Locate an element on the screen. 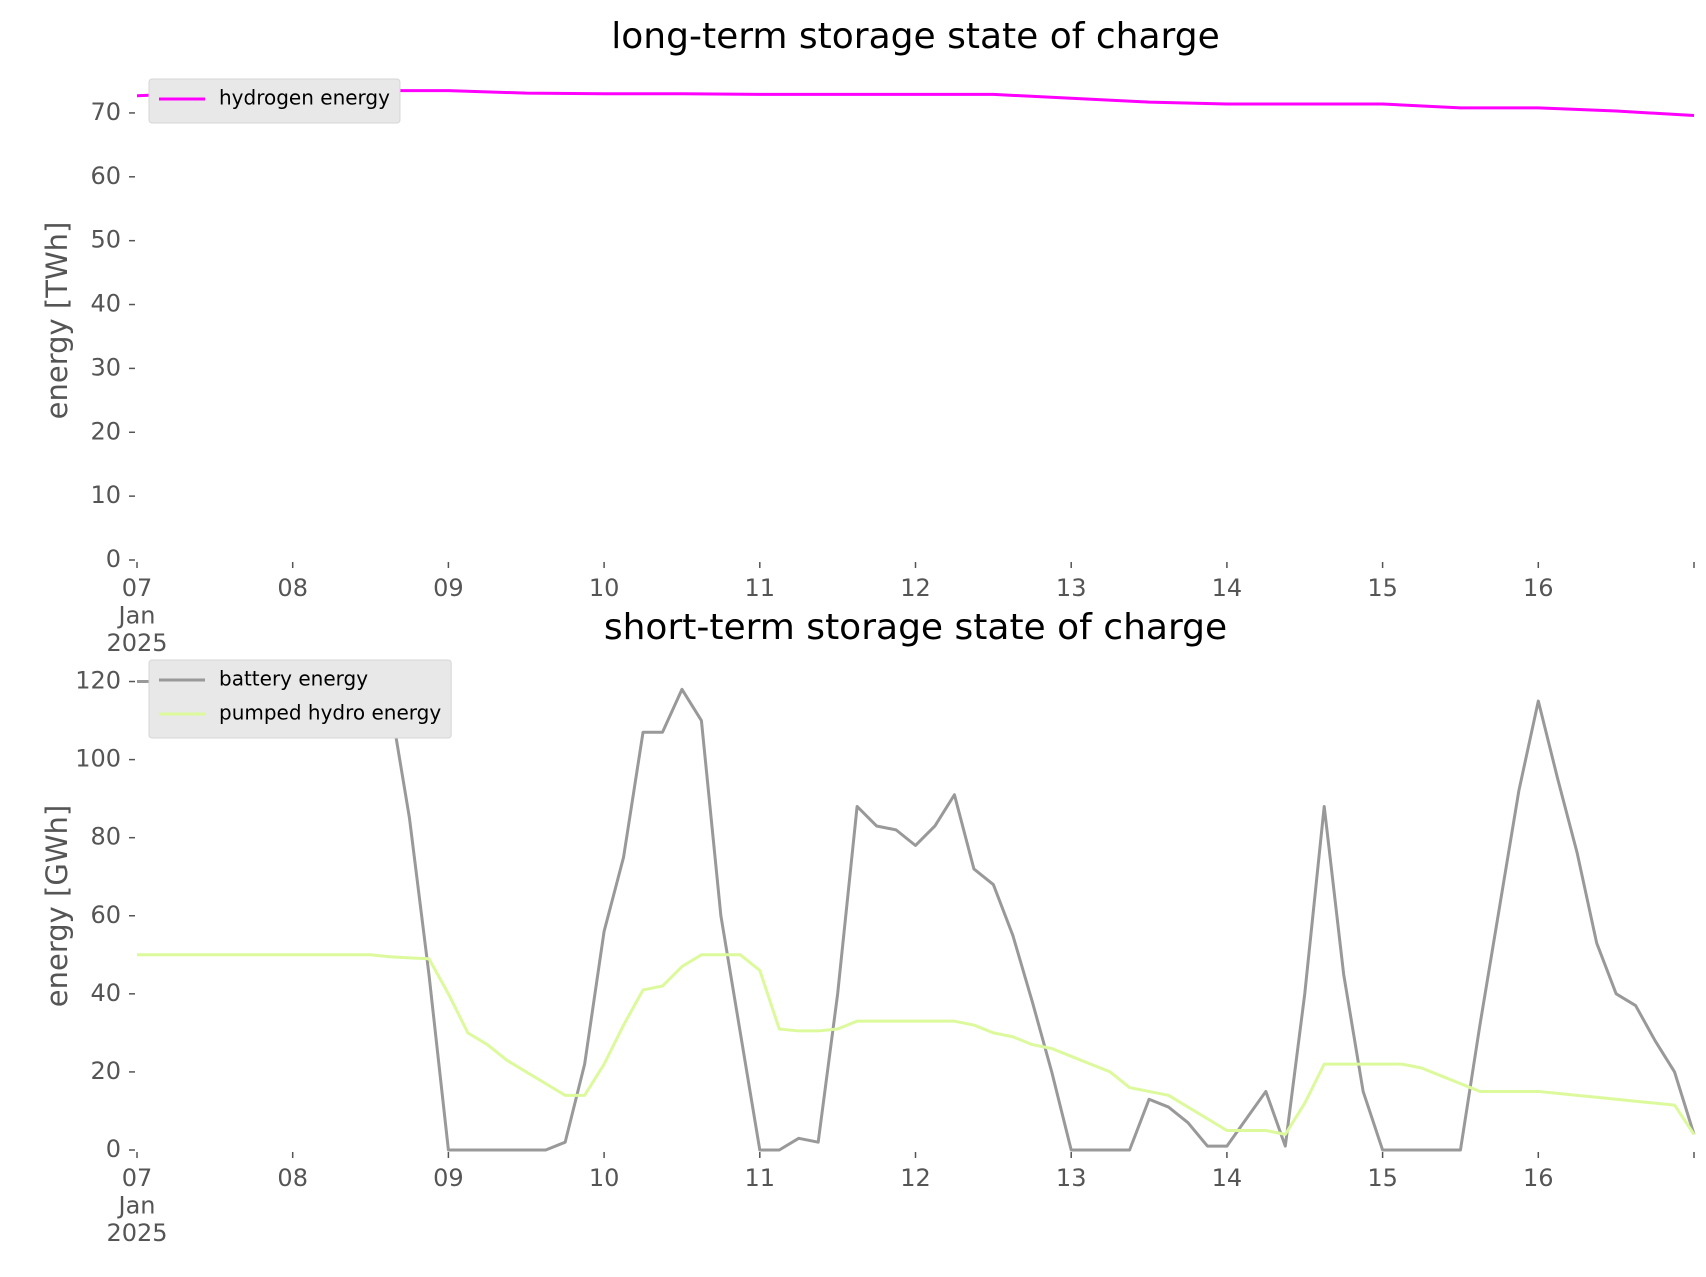 The width and height of the screenshot is (1706, 1277). legend-label: battery energy is located at coordinates (293, 679).